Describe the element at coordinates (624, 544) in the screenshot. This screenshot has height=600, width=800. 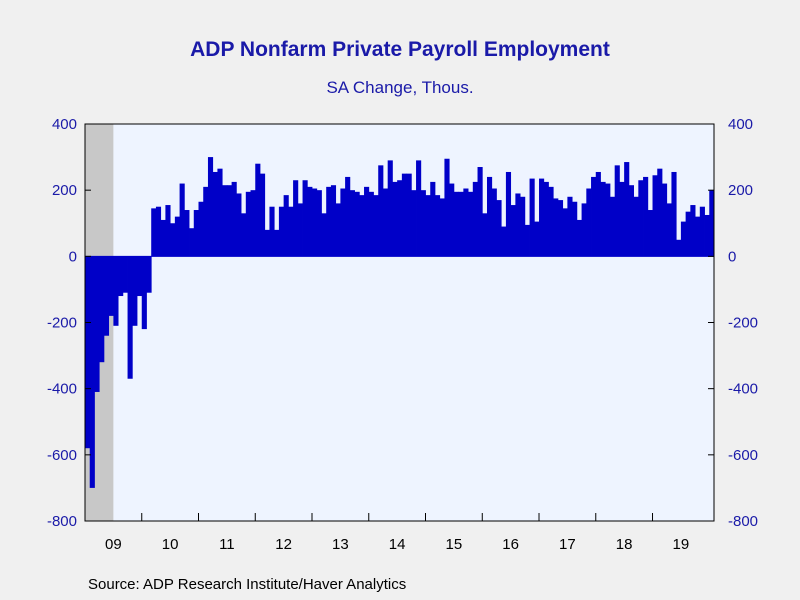
I see `x-tick-label: 18` at that location.